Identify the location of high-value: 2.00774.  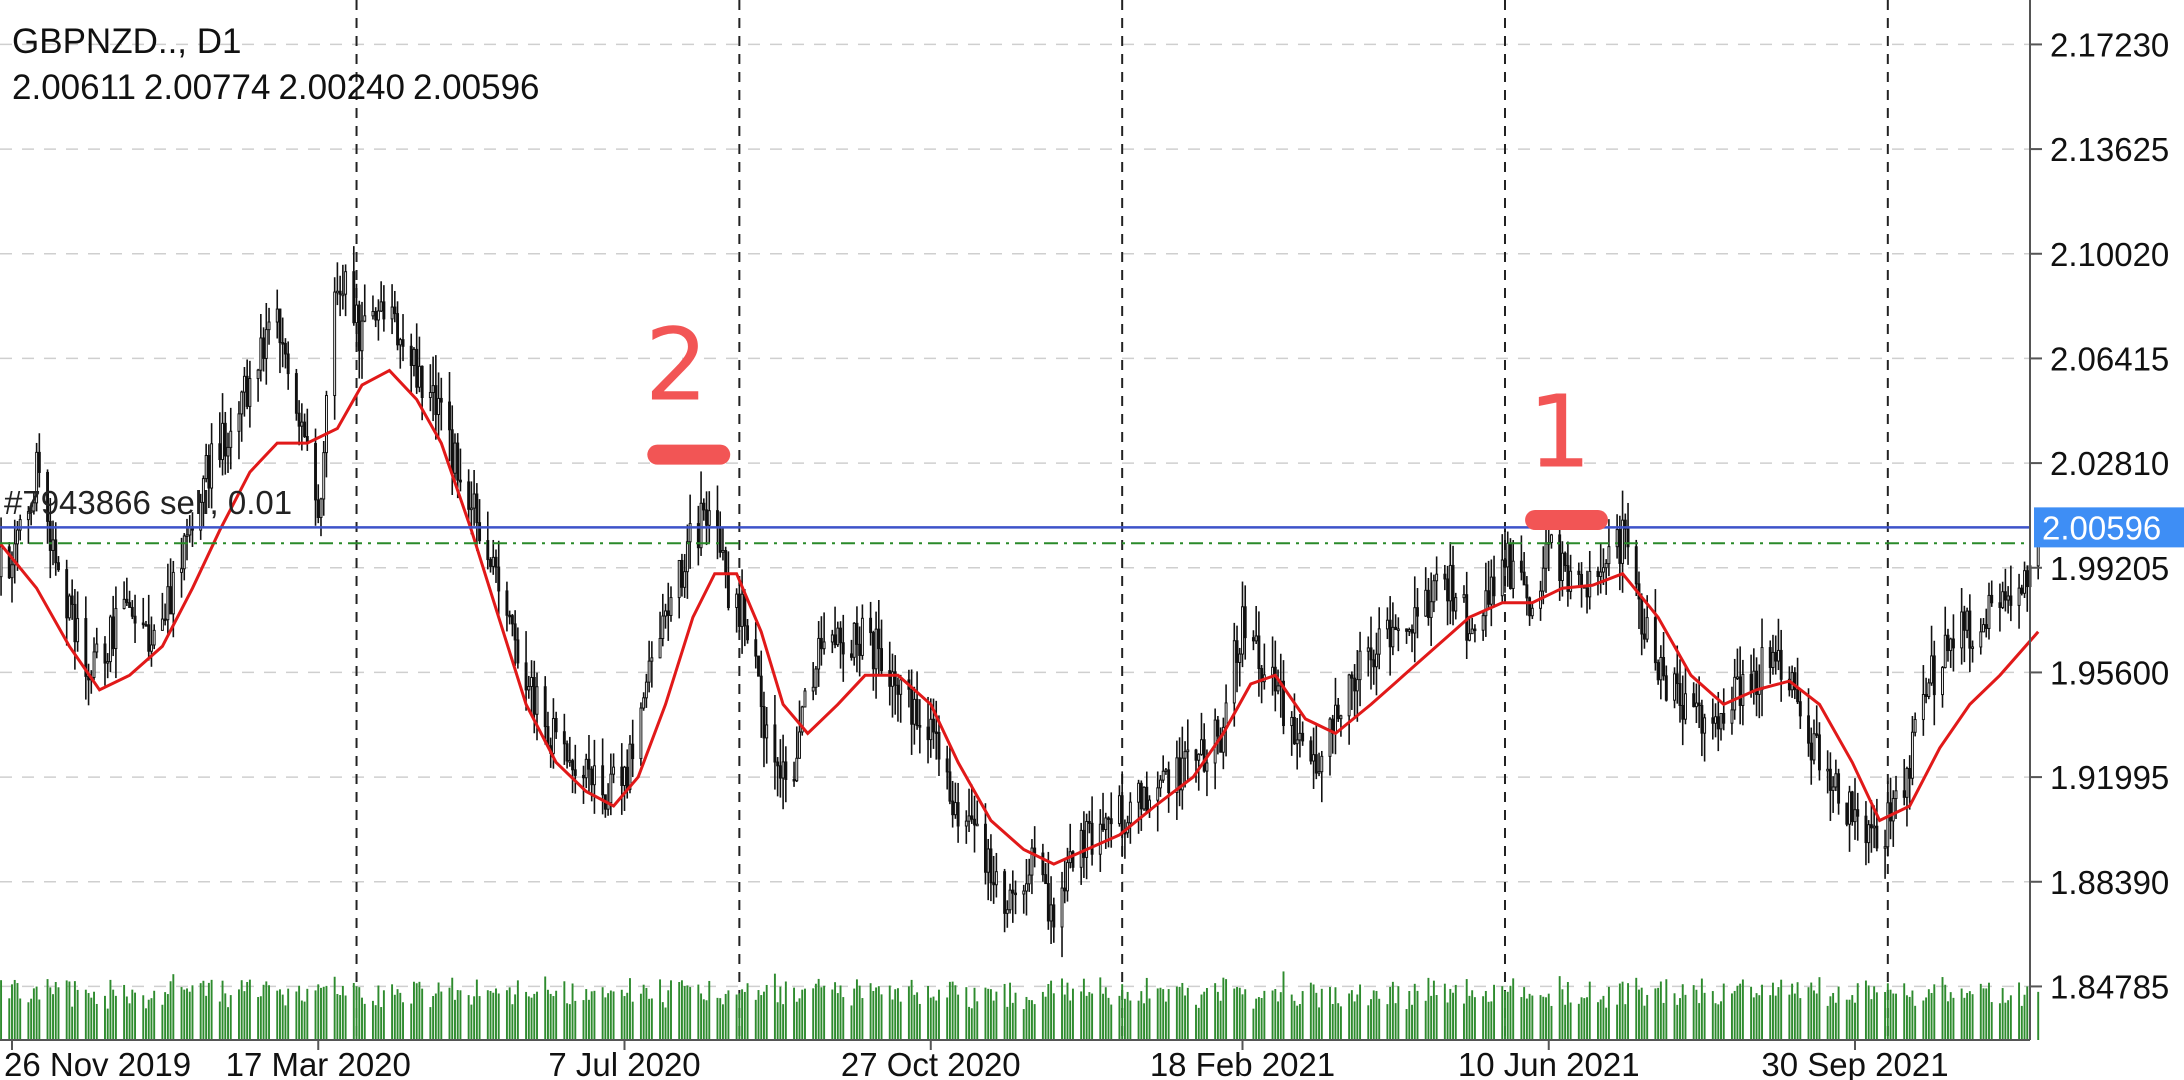
(207, 87).